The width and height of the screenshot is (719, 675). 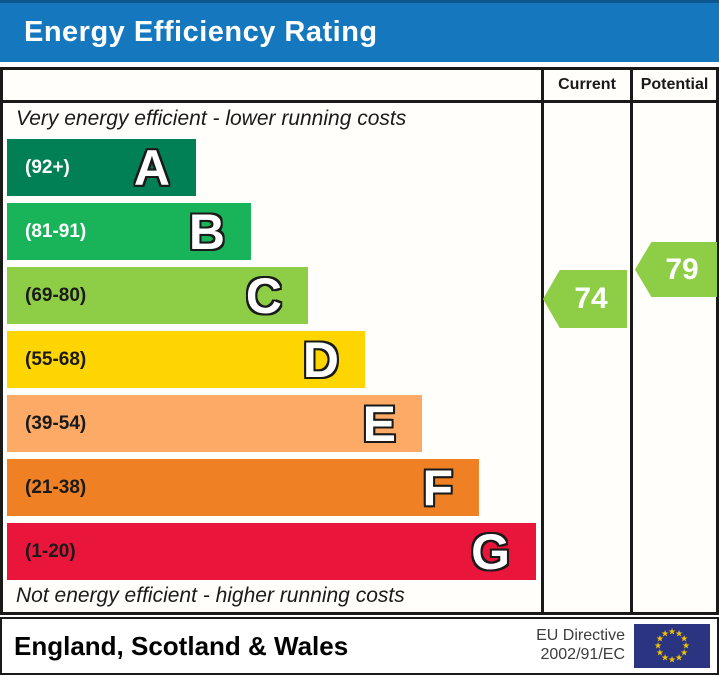 I want to click on current-rating-arrow: 74, so click(x=585, y=299).